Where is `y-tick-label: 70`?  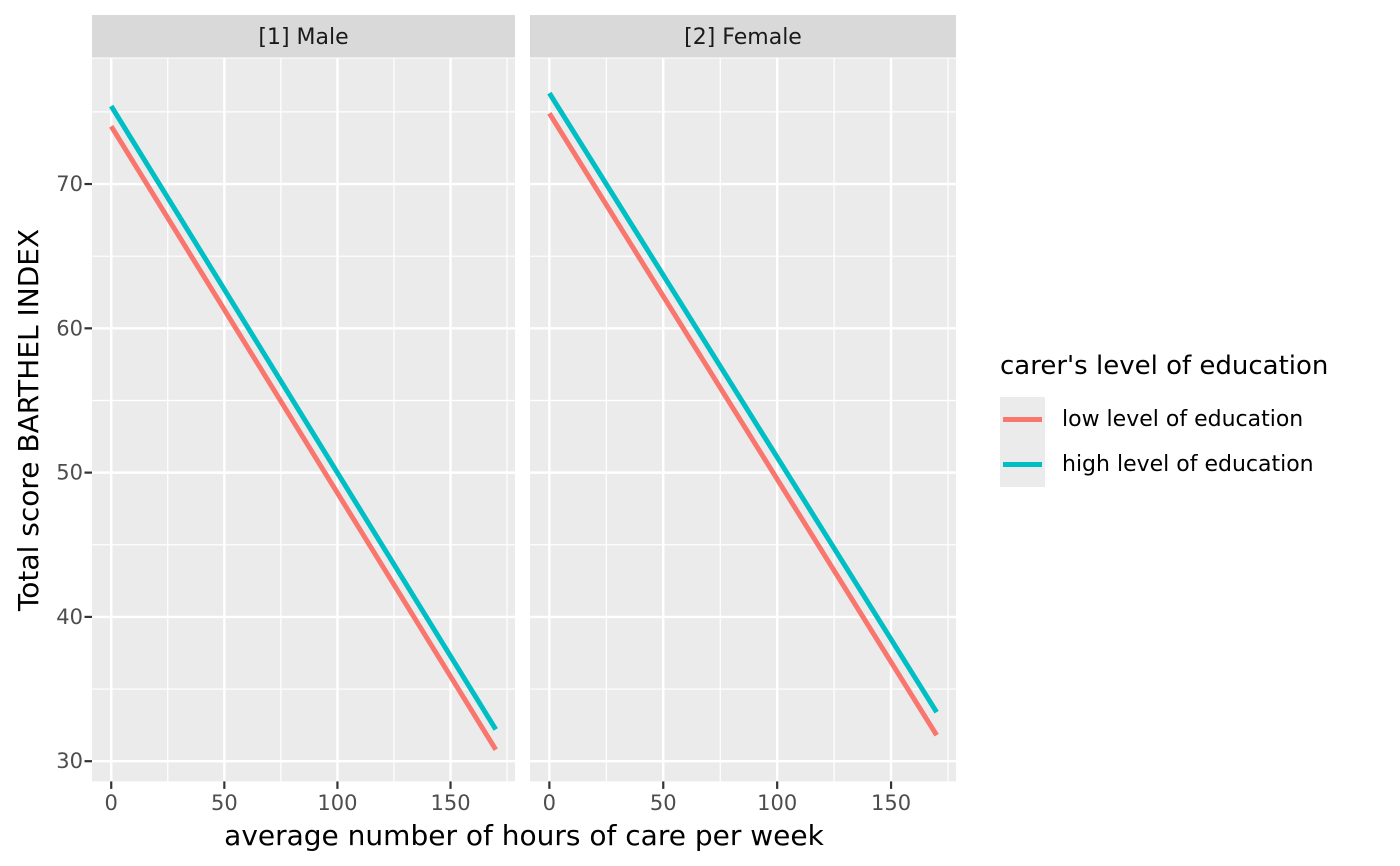 y-tick-label: 70 is located at coordinates (69, 184).